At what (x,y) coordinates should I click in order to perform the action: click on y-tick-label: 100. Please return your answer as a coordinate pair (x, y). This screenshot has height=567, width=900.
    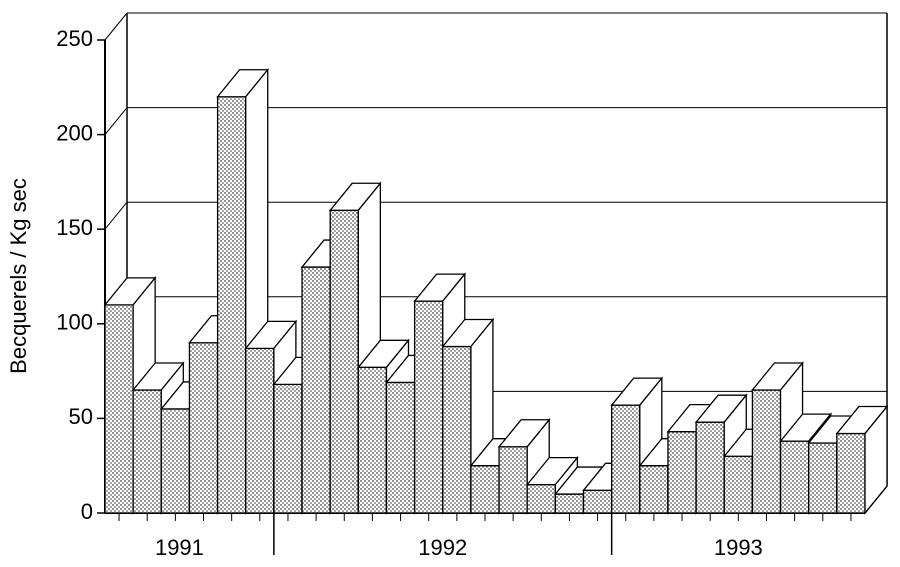
    Looking at the image, I should click on (74, 322).